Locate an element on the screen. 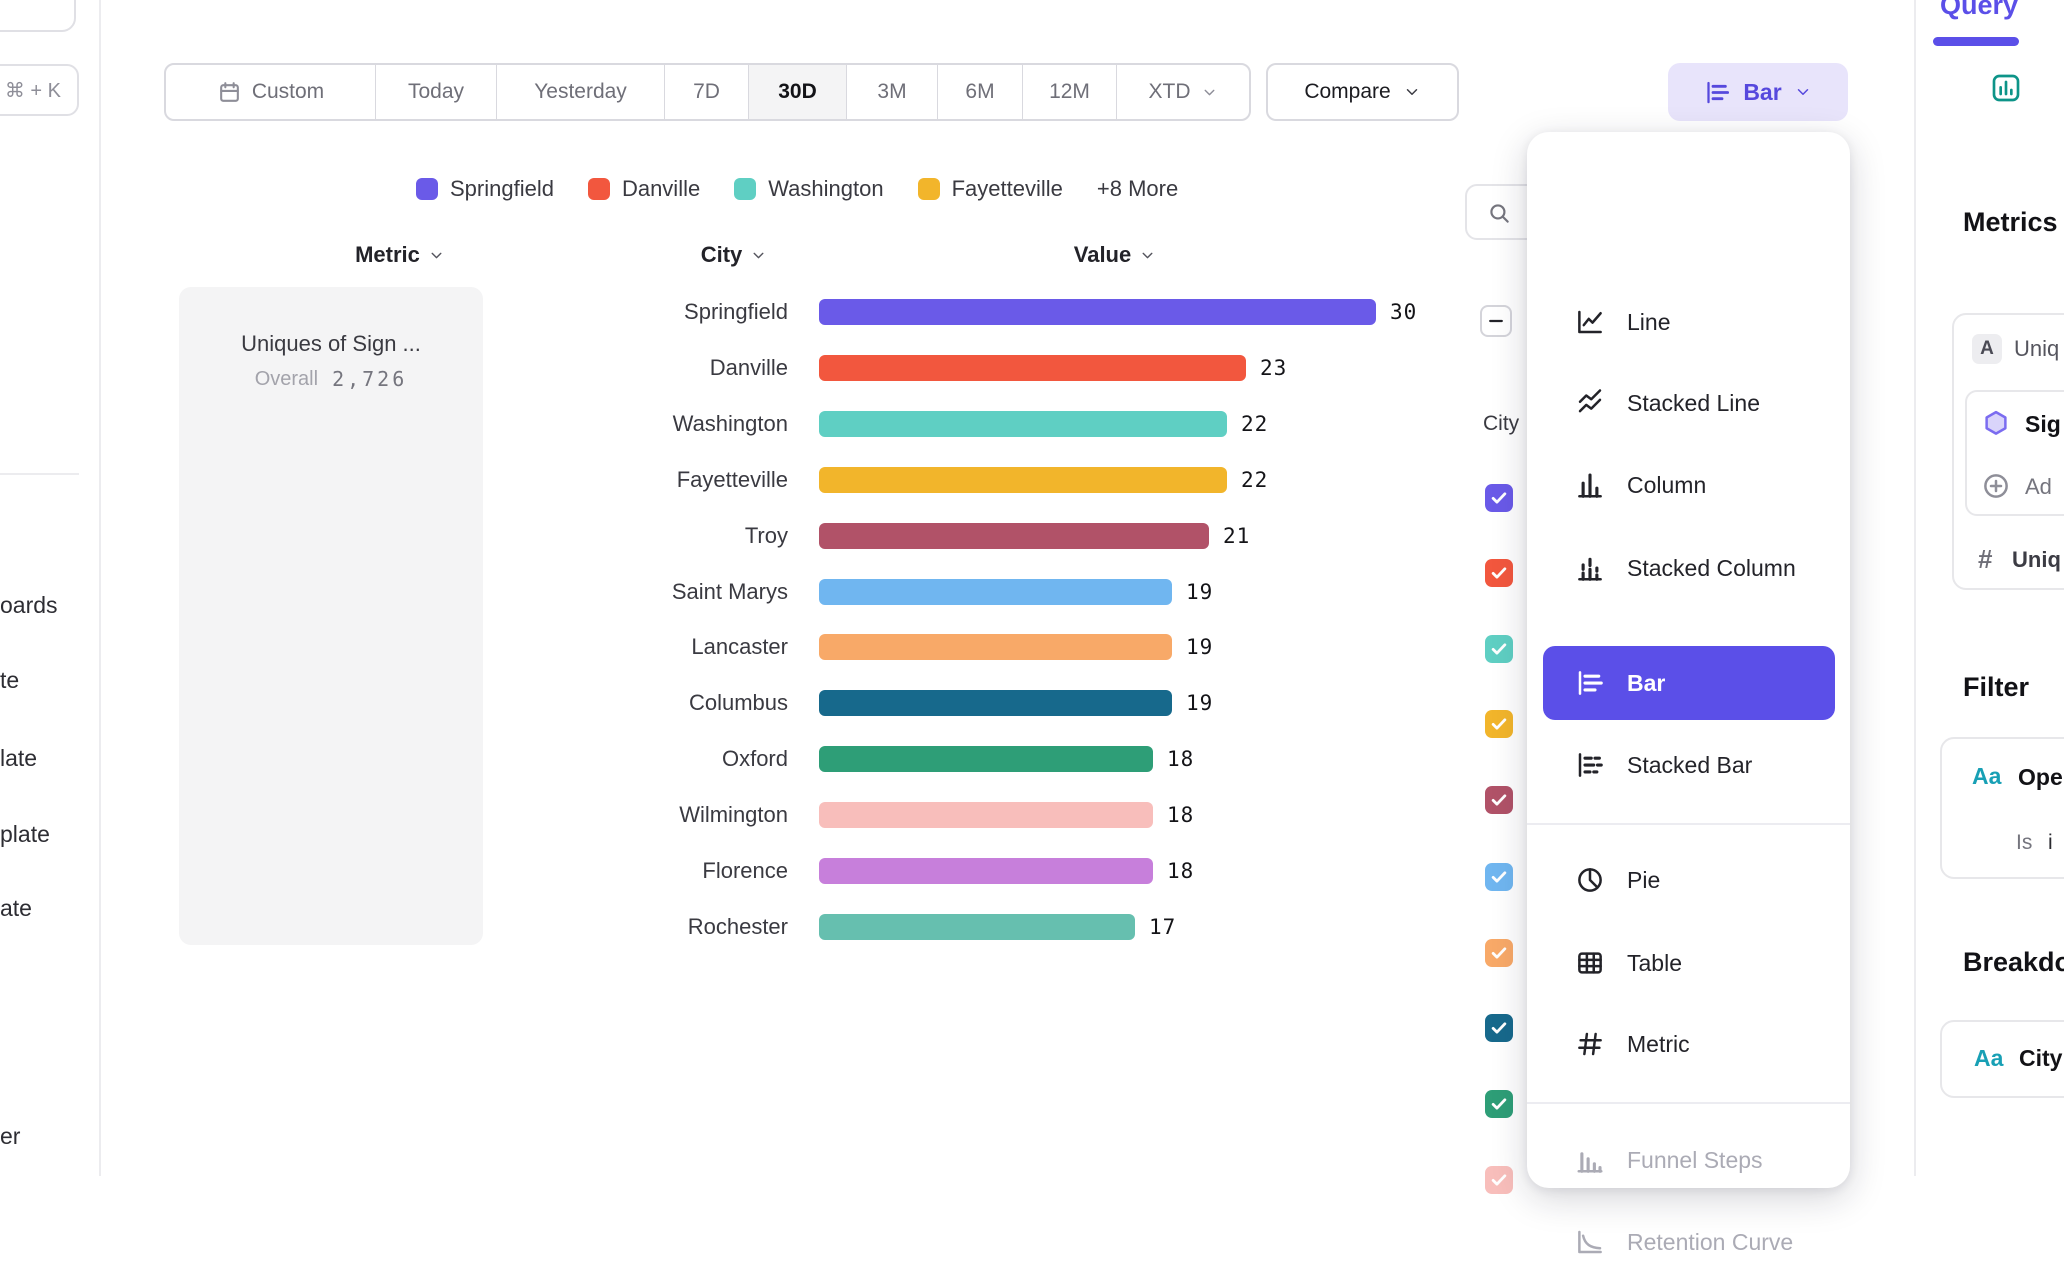 The image size is (2064, 1279). date-range-today: Today is located at coordinates (435, 92).